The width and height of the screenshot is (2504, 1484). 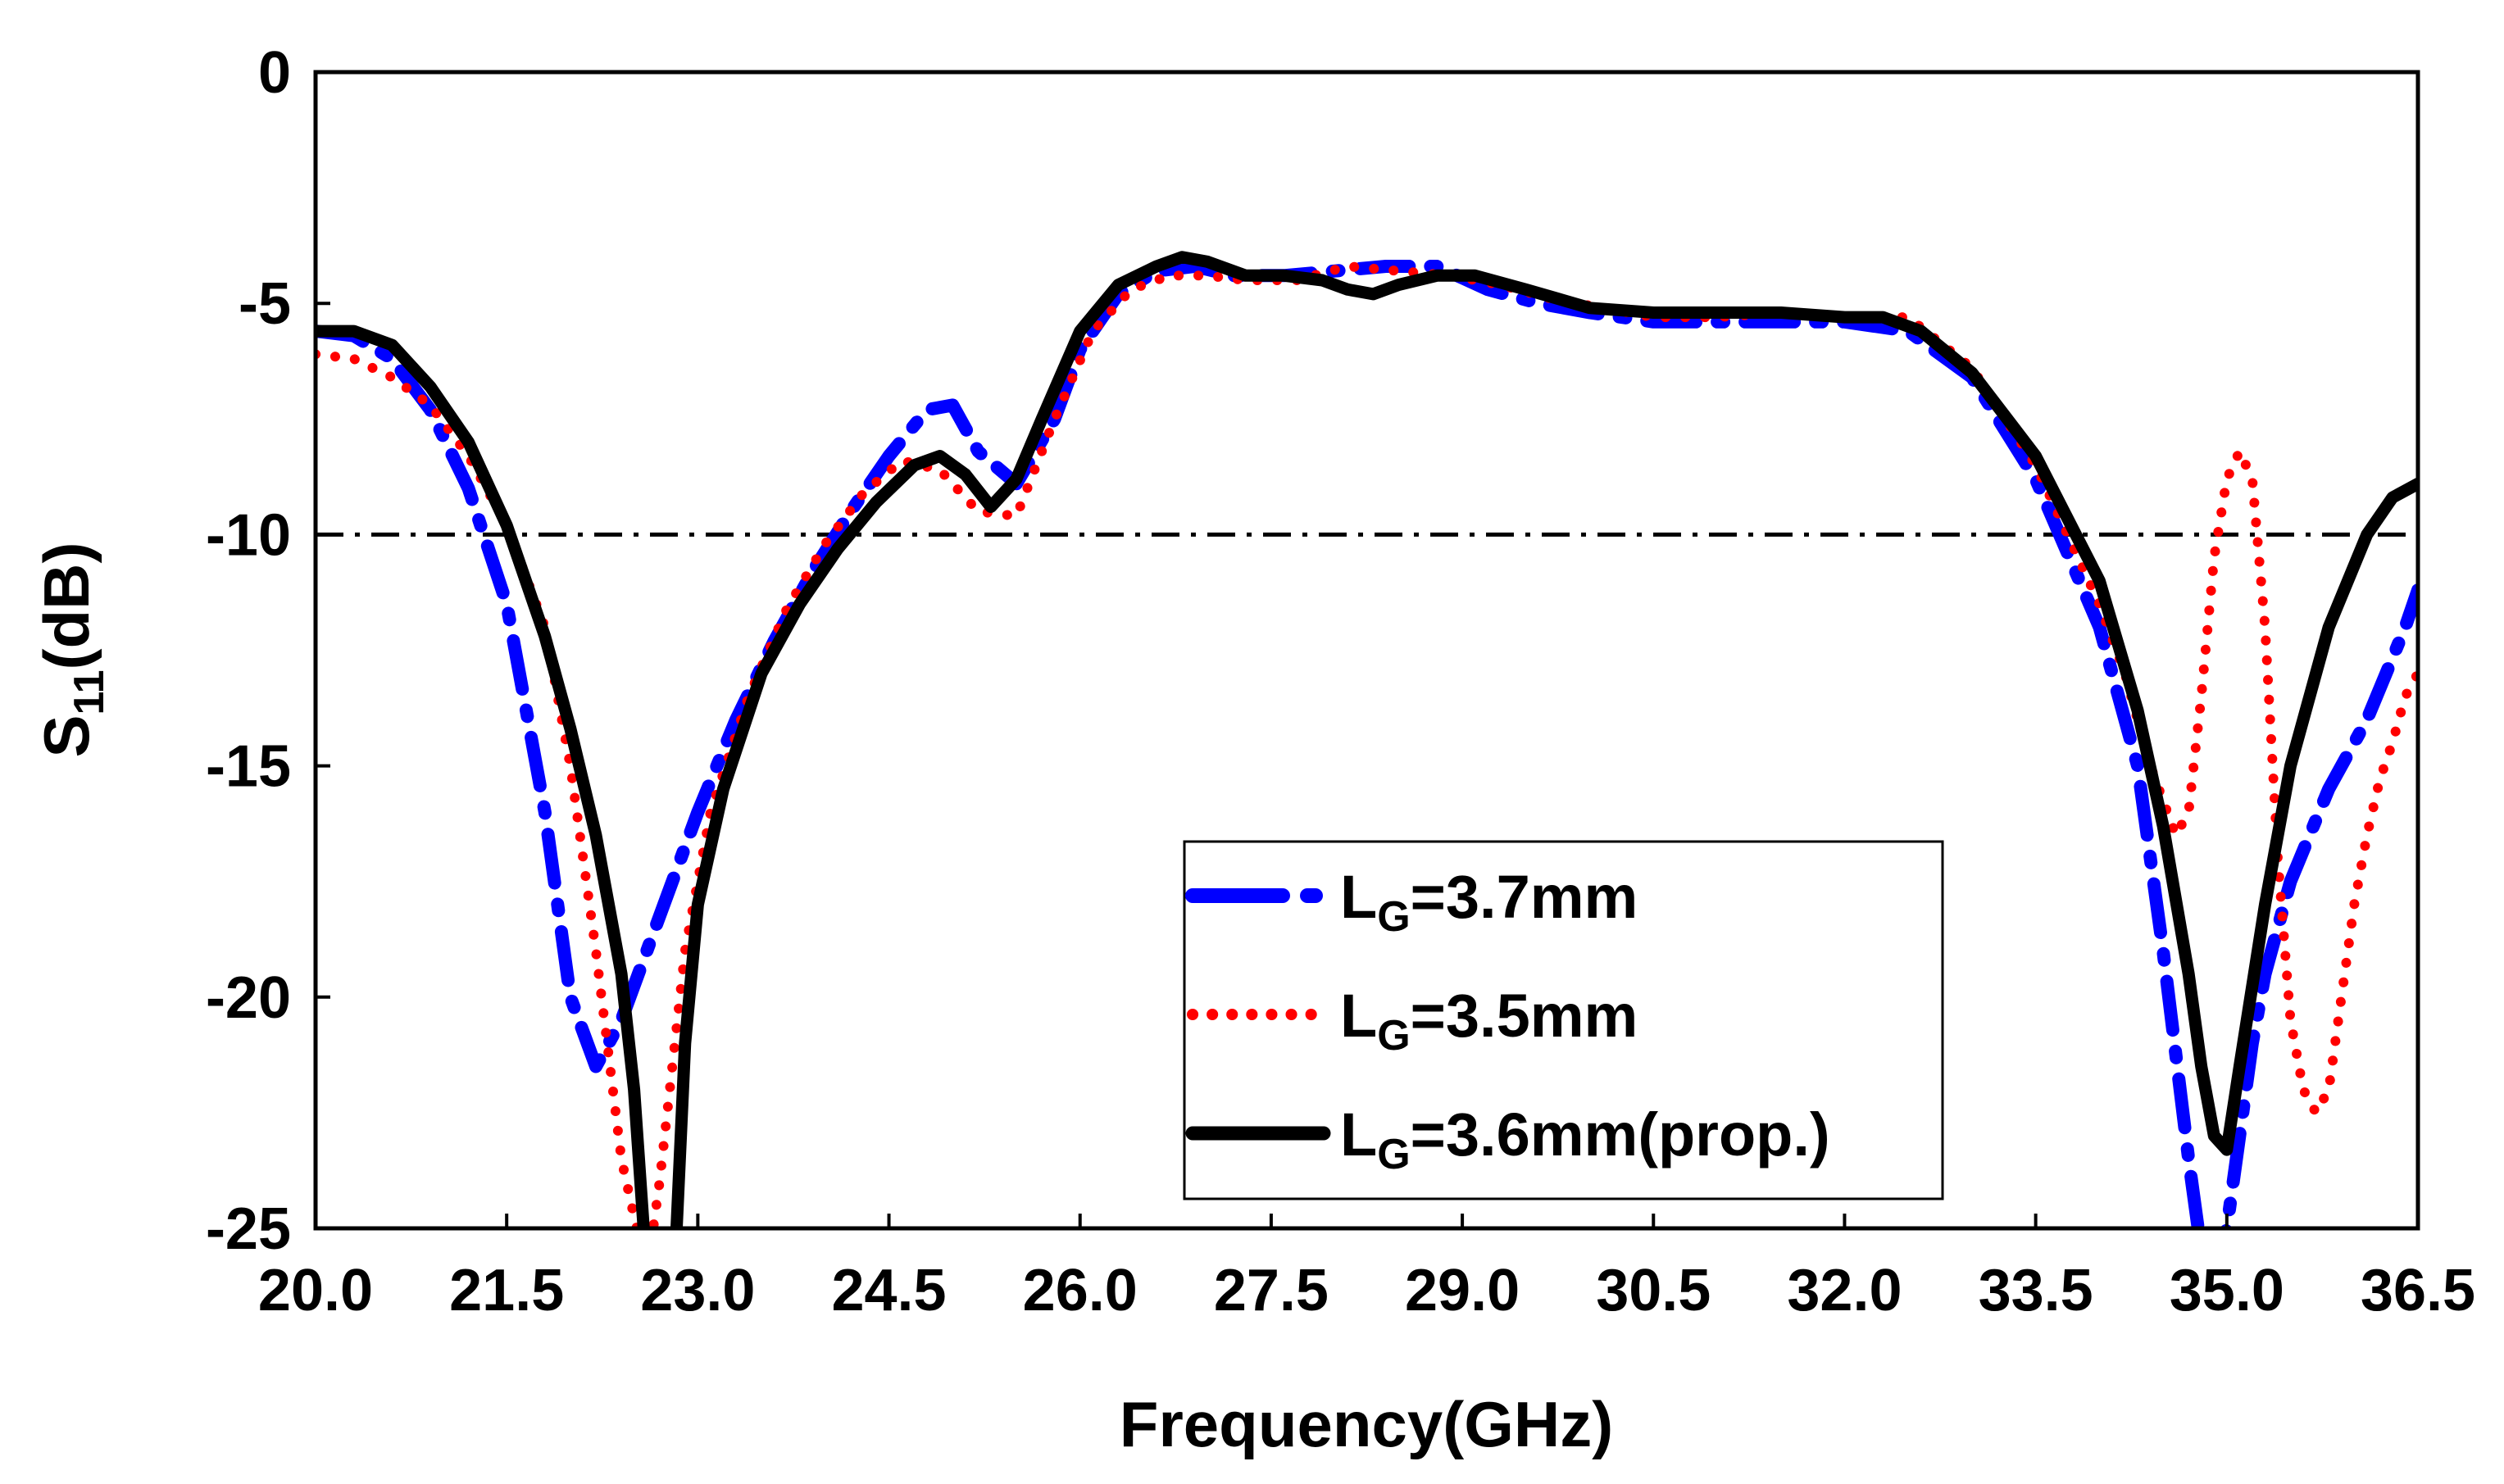 What do you see at coordinates (506, 1290) in the screenshot?
I see `x-tick-label: 21.5` at bounding box center [506, 1290].